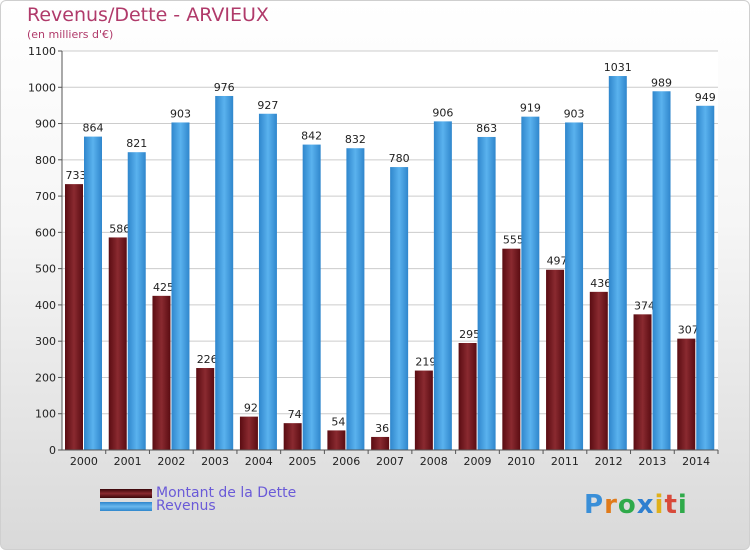  I want to click on y-tick-label: 300, so click(45, 341).